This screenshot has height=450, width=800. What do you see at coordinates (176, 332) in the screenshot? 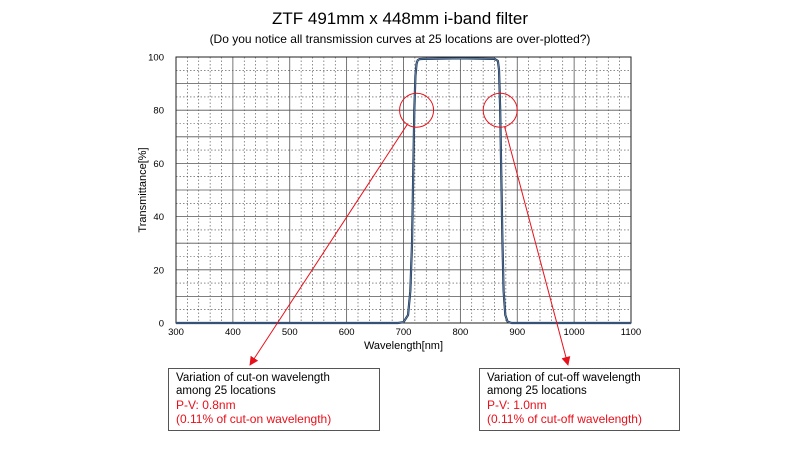
I see `x-tick-label: 300` at bounding box center [176, 332].